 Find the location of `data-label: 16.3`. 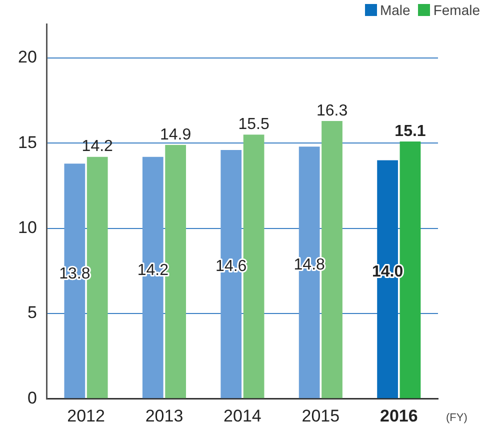

data-label: 16.3 is located at coordinates (332, 111).